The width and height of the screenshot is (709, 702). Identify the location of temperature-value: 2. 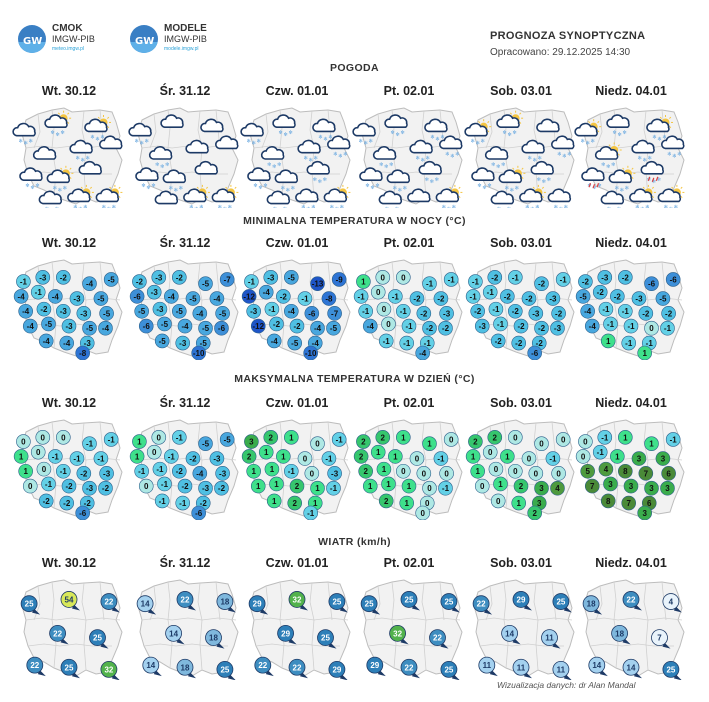
(297, 486).